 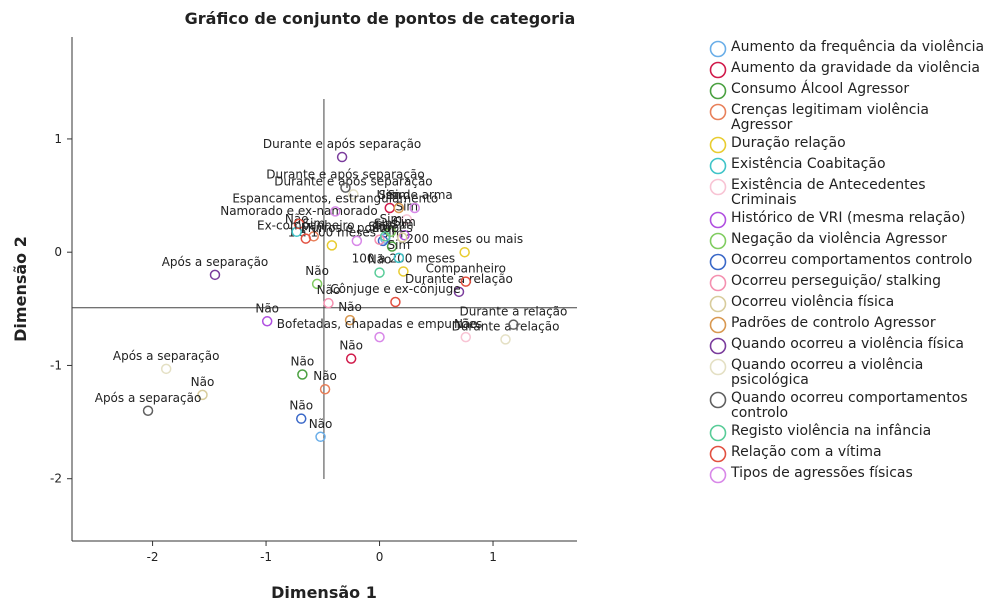 I want to click on legend-item: Aumento da frequência da violência, so click(x=847, y=49).